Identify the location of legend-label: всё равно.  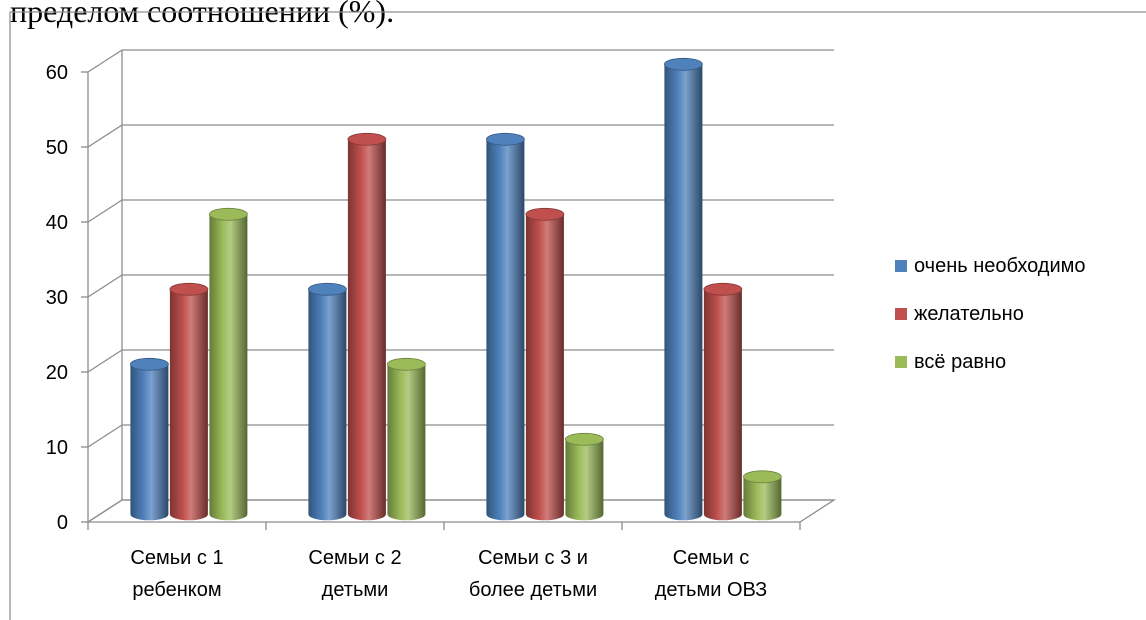
(960, 362).